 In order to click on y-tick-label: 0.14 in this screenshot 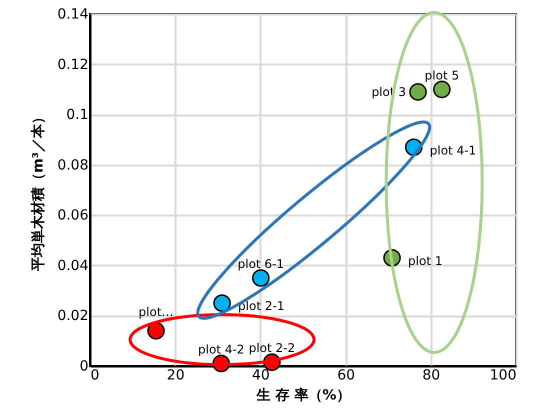, I will do `click(73, 14)`.